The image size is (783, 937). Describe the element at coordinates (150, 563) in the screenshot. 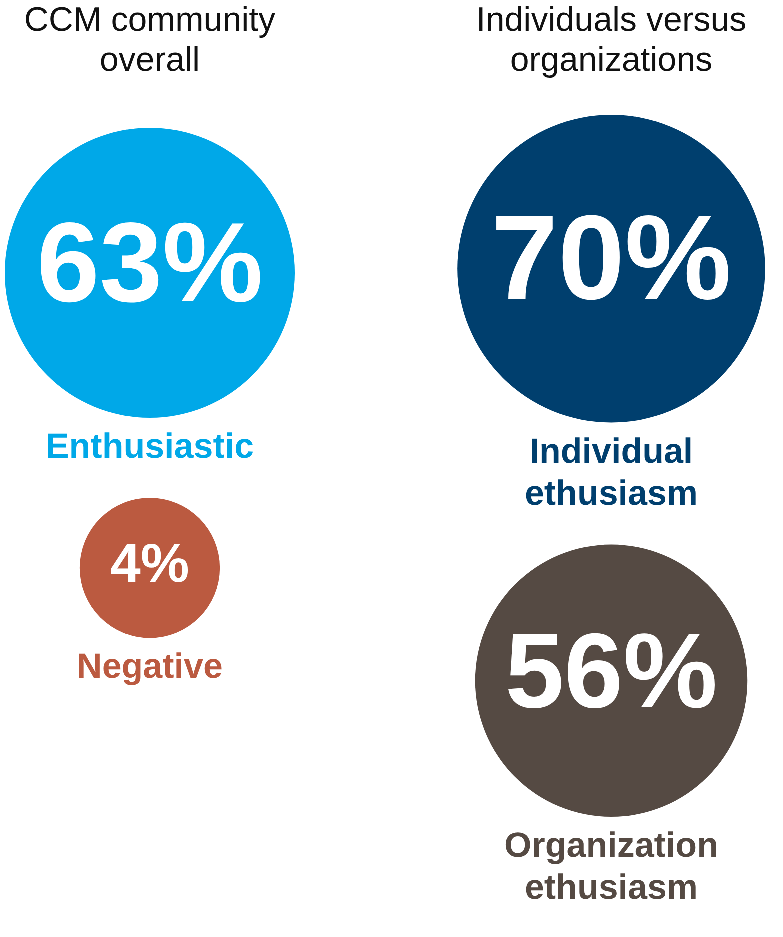

I see `data-label: 4%` at that location.